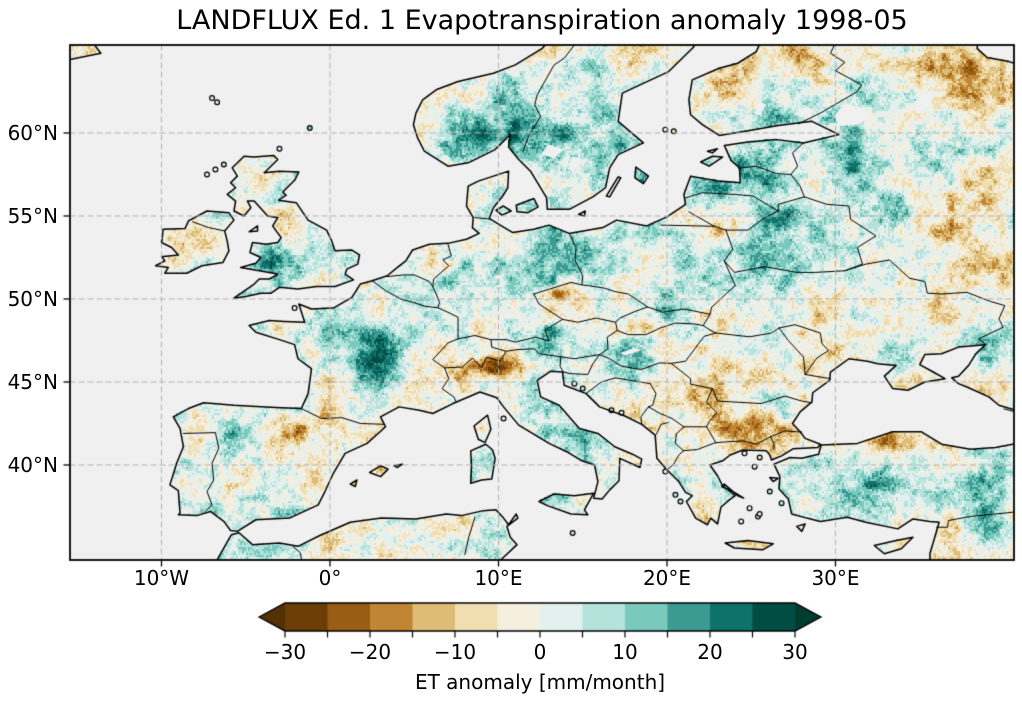 The height and width of the screenshot is (710, 1022). What do you see at coordinates (795, 652) in the screenshot?
I see `colorbar-tick-label: 30` at bounding box center [795, 652].